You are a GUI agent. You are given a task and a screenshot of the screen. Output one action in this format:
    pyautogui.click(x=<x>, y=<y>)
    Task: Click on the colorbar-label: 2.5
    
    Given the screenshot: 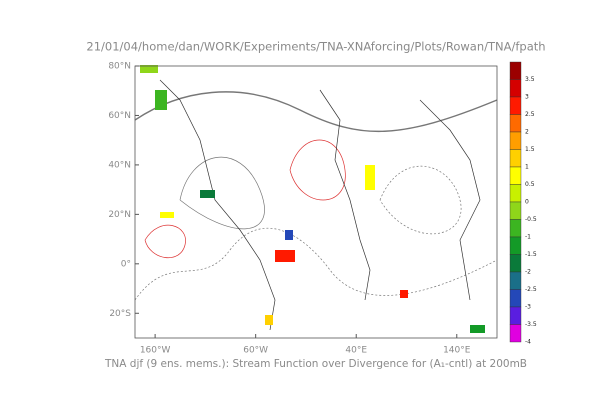 What is the action you would take?
    pyautogui.click(x=530, y=114)
    